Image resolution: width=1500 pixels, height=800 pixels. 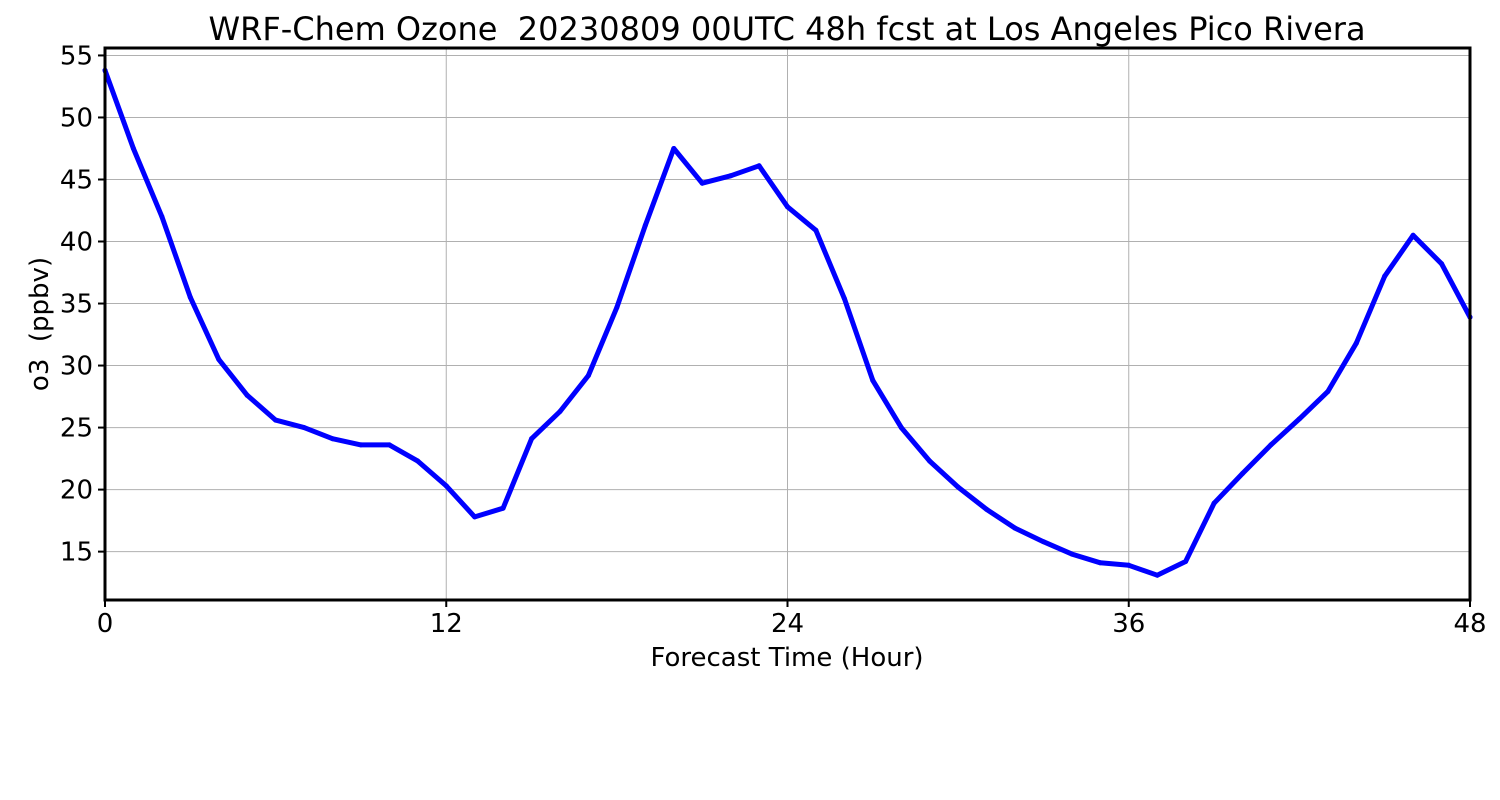 I want to click on y-tick-label: 30, so click(x=76, y=367).